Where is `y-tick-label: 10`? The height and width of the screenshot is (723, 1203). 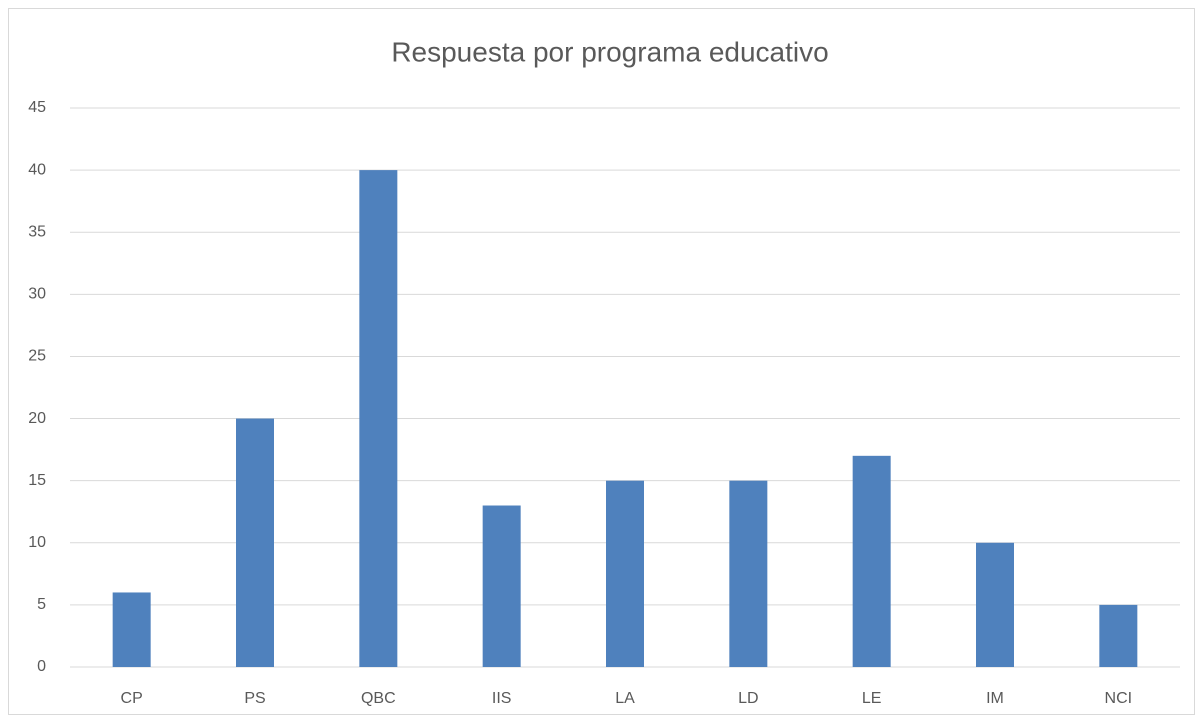
y-tick-label: 10 is located at coordinates (37, 542).